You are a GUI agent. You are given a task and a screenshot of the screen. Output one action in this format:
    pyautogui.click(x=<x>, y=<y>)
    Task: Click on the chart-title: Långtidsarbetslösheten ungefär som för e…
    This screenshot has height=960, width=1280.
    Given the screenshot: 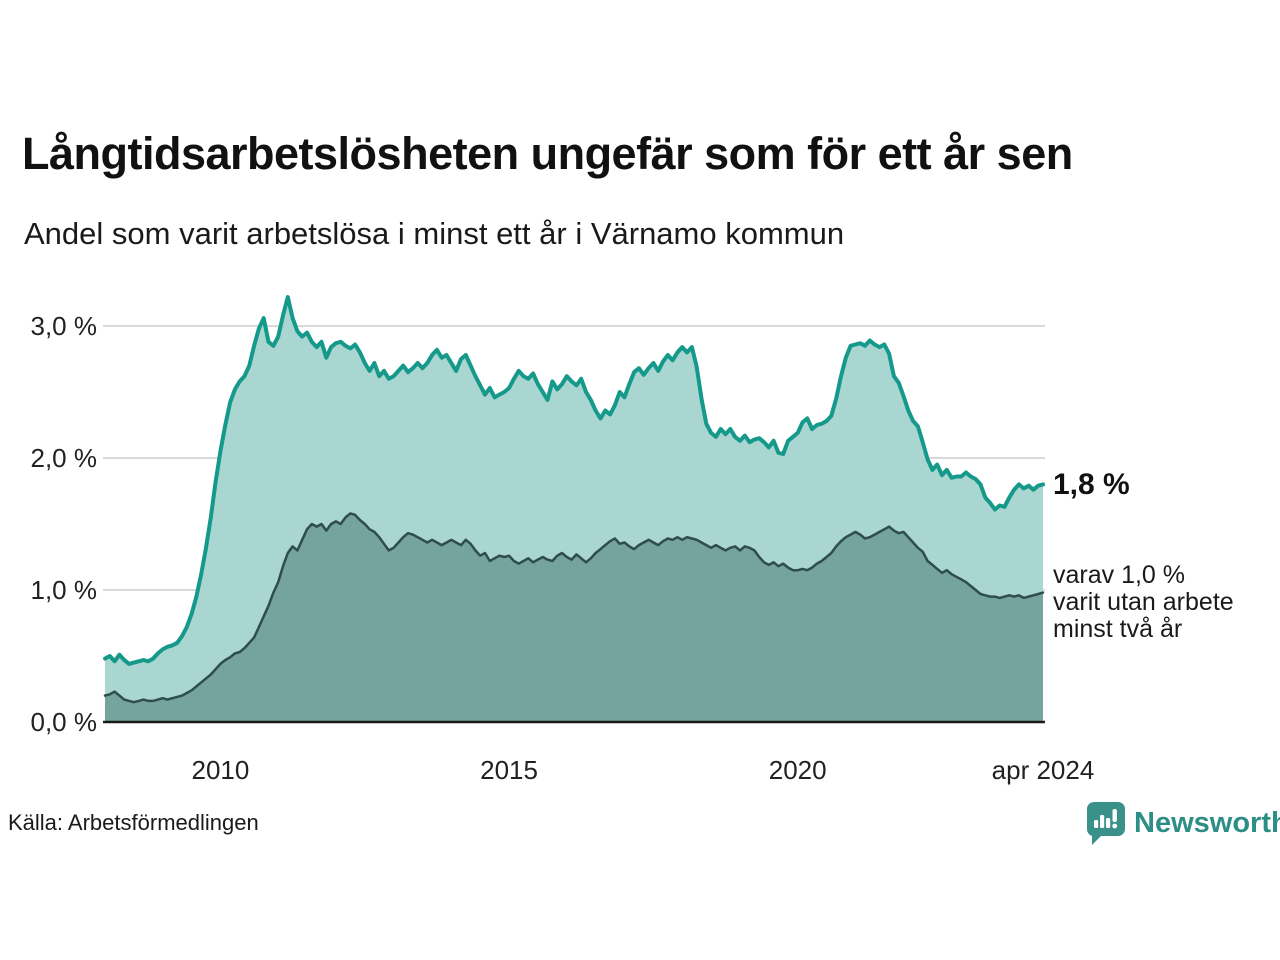 What is the action you would take?
    pyautogui.click(x=547, y=153)
    